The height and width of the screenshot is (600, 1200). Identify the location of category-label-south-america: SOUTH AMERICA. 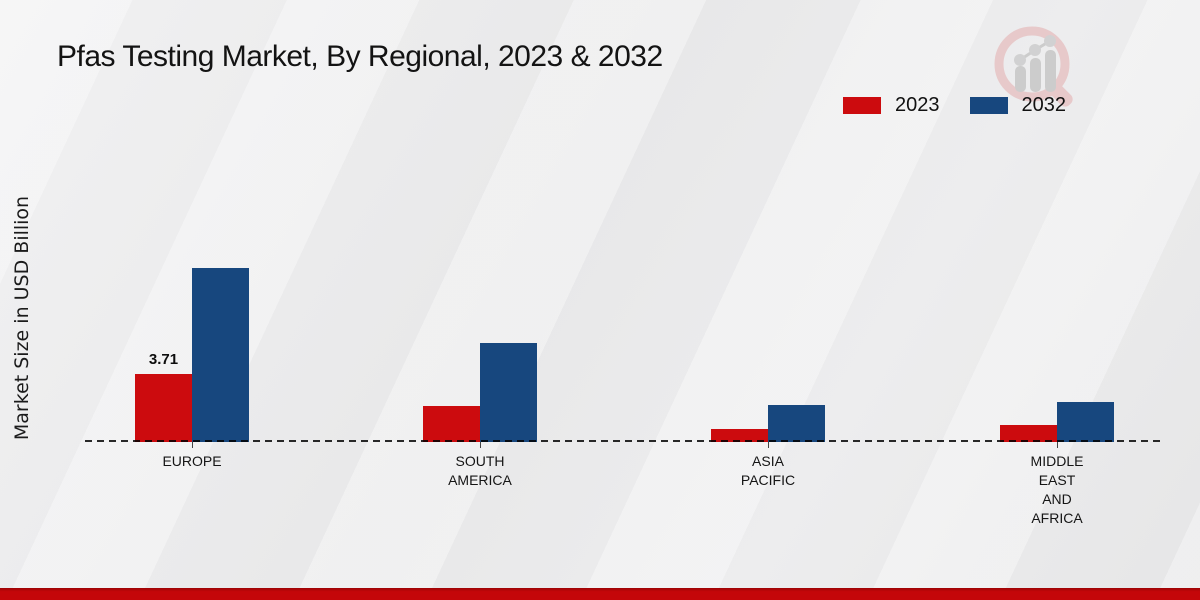
(480, 470).